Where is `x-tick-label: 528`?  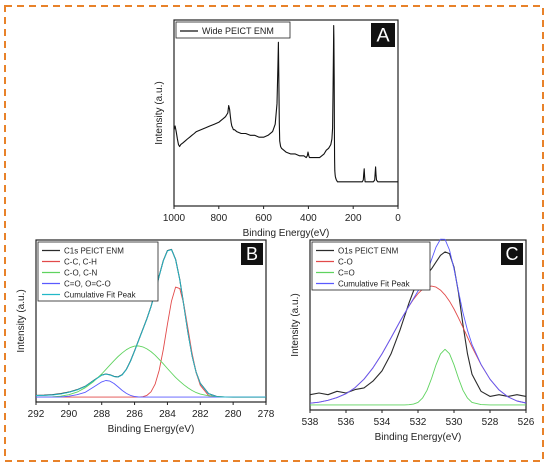 x-tick-label: 528 is located at coordinates (490, 422).